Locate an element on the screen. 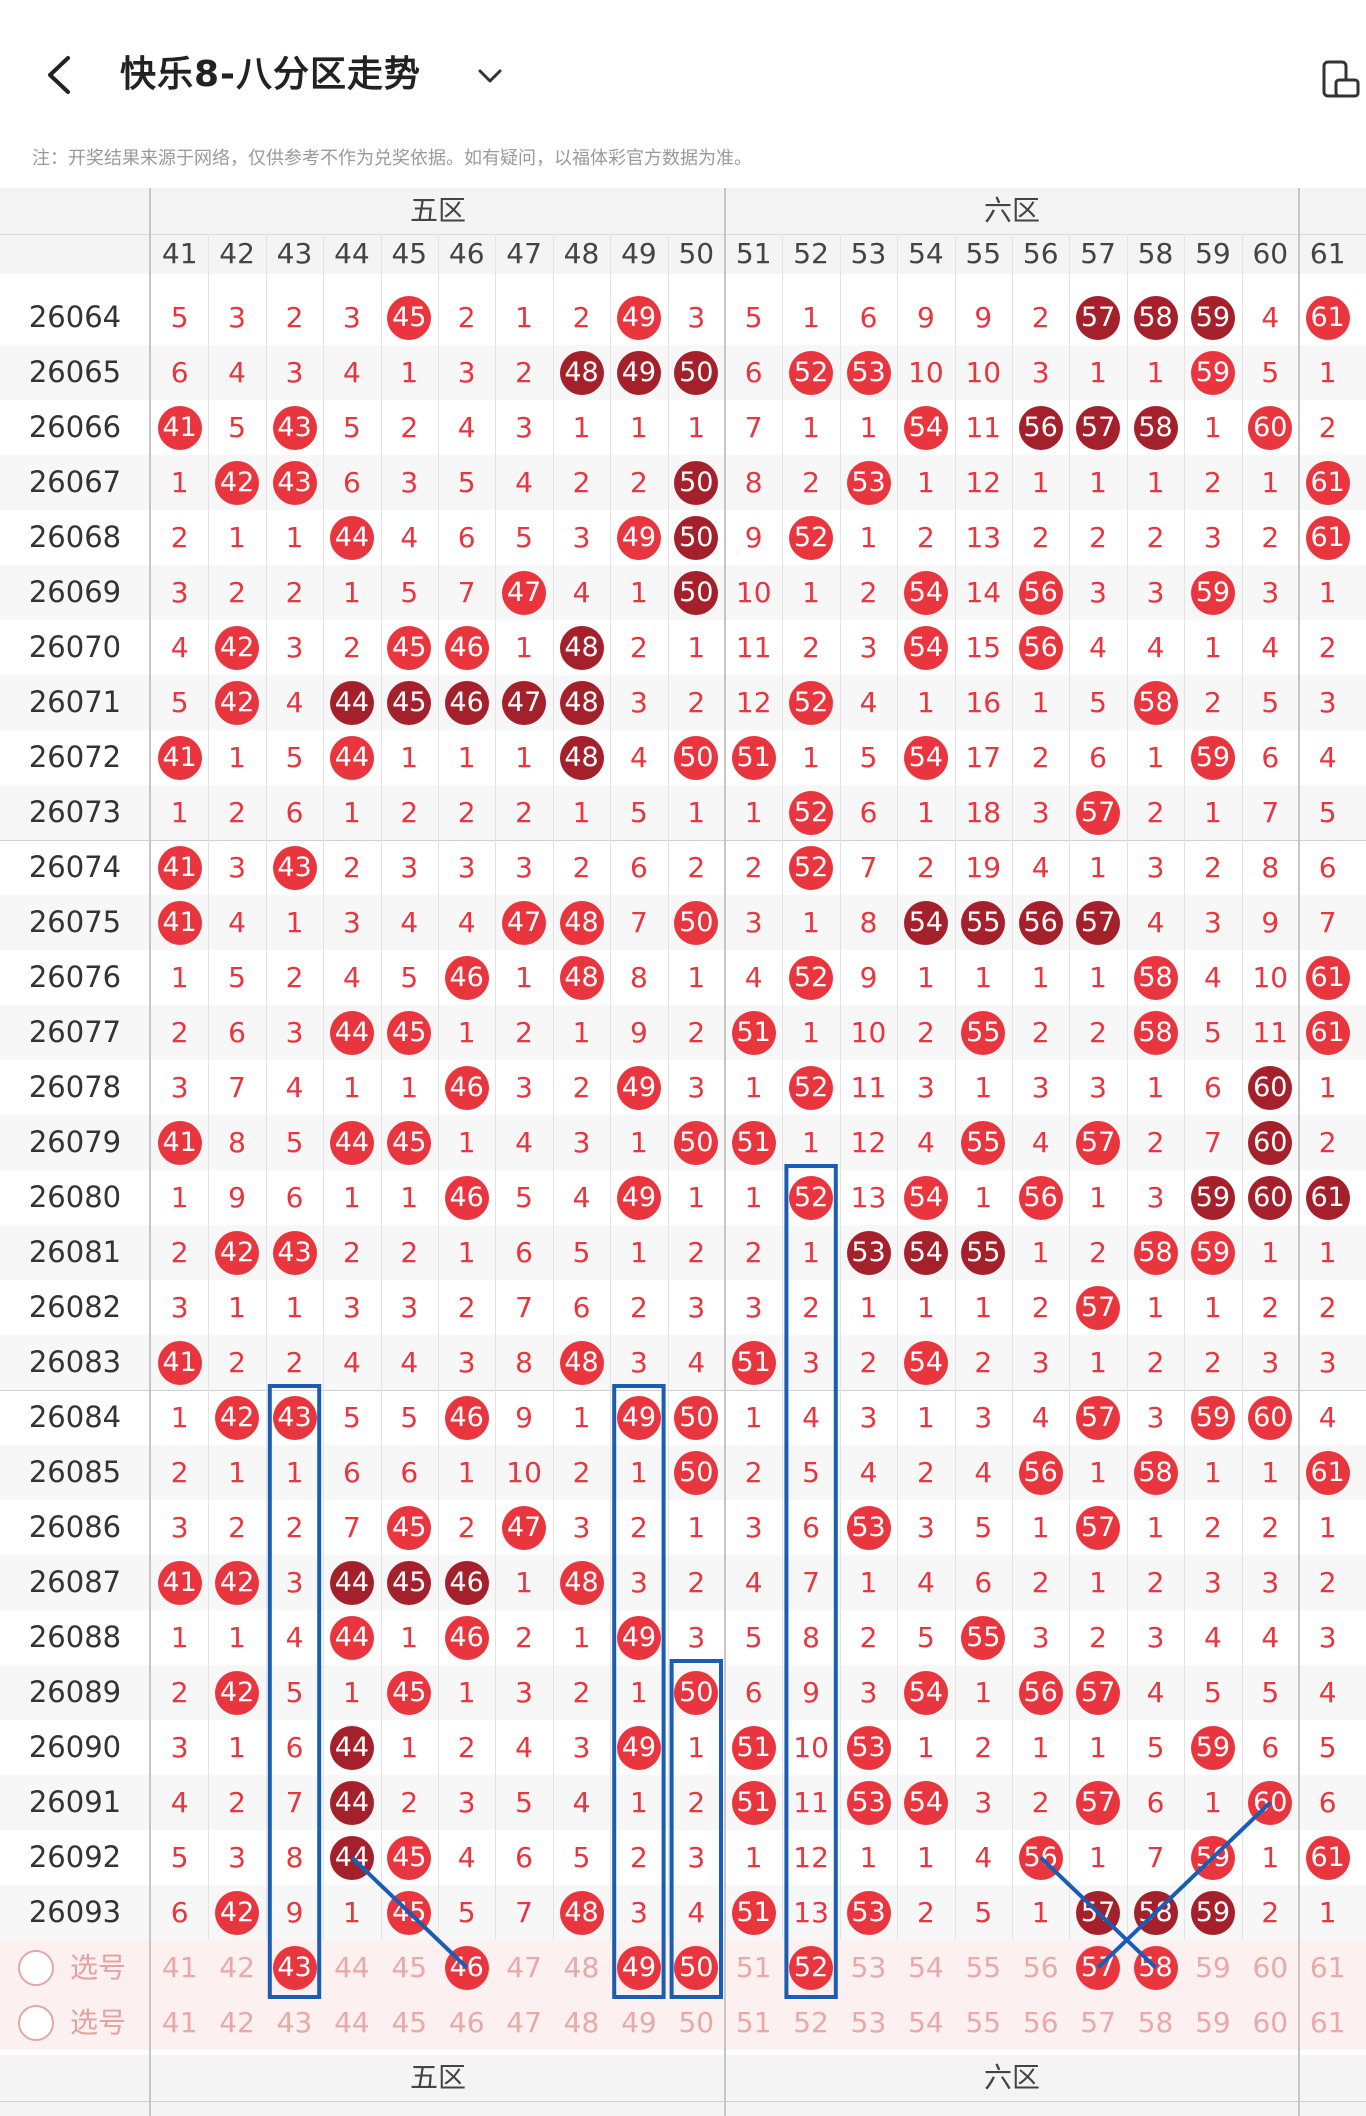 The width and height of the screenshot is (1366, 2116). issue-cell: 26077 is located at coordinates (75, 1032).